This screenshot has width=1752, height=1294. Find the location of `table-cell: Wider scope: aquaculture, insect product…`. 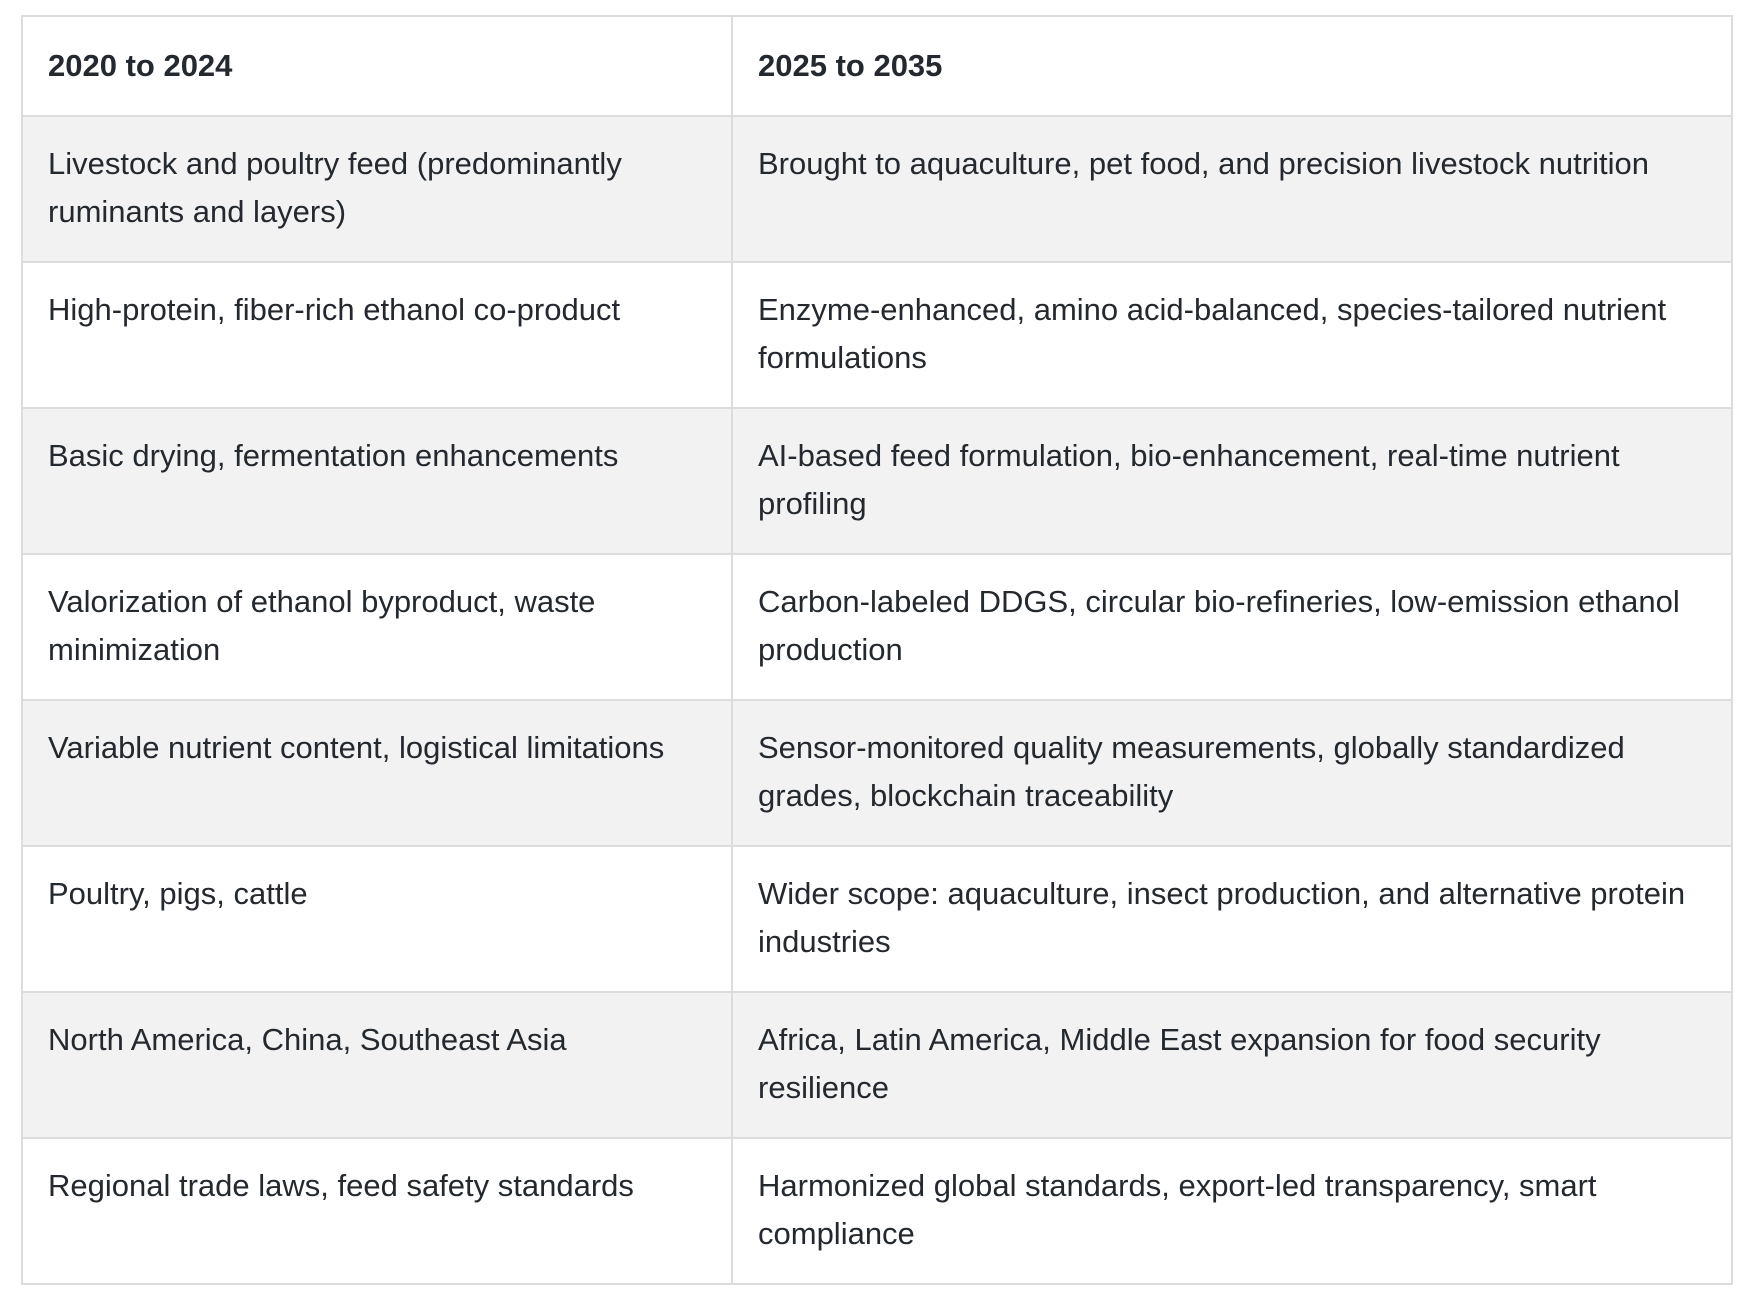

table-cell: Wider scope: aquaculture, insect product… is located at coordinates (1232, 919).